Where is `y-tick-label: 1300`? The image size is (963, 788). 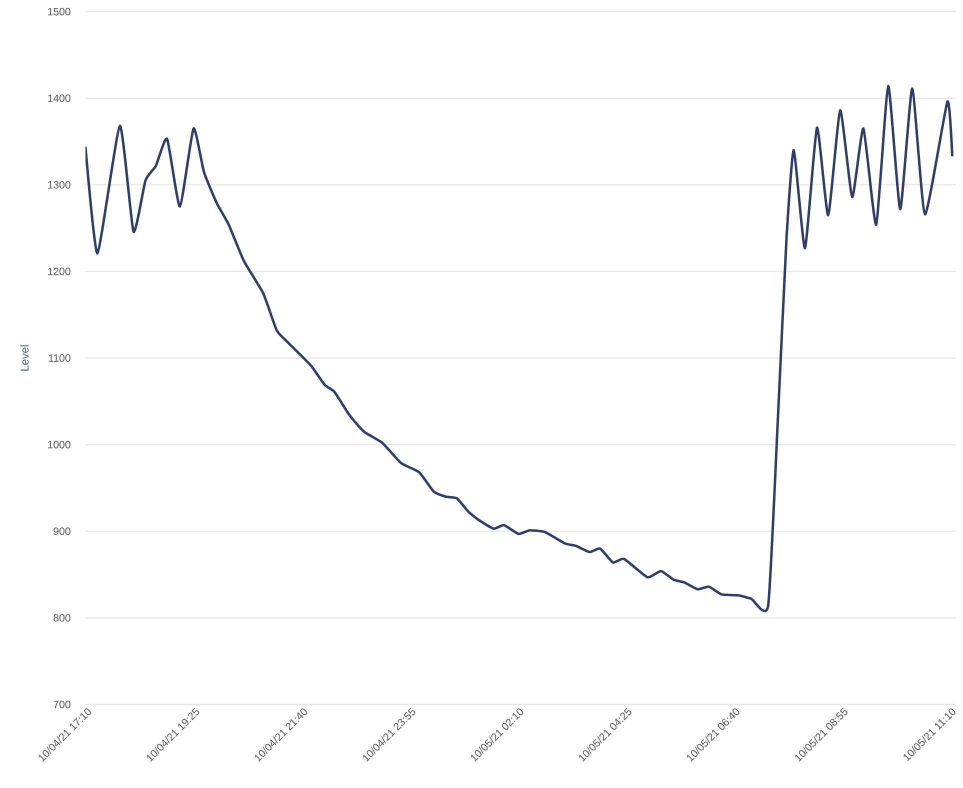
y-tick-label: 1300 is located at coordinates (59, 185).